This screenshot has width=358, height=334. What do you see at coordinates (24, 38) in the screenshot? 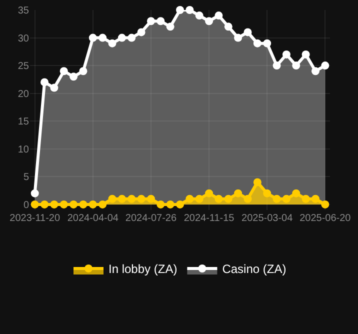
I see `y-tick-label: 30` at bounding box center [24, 38].